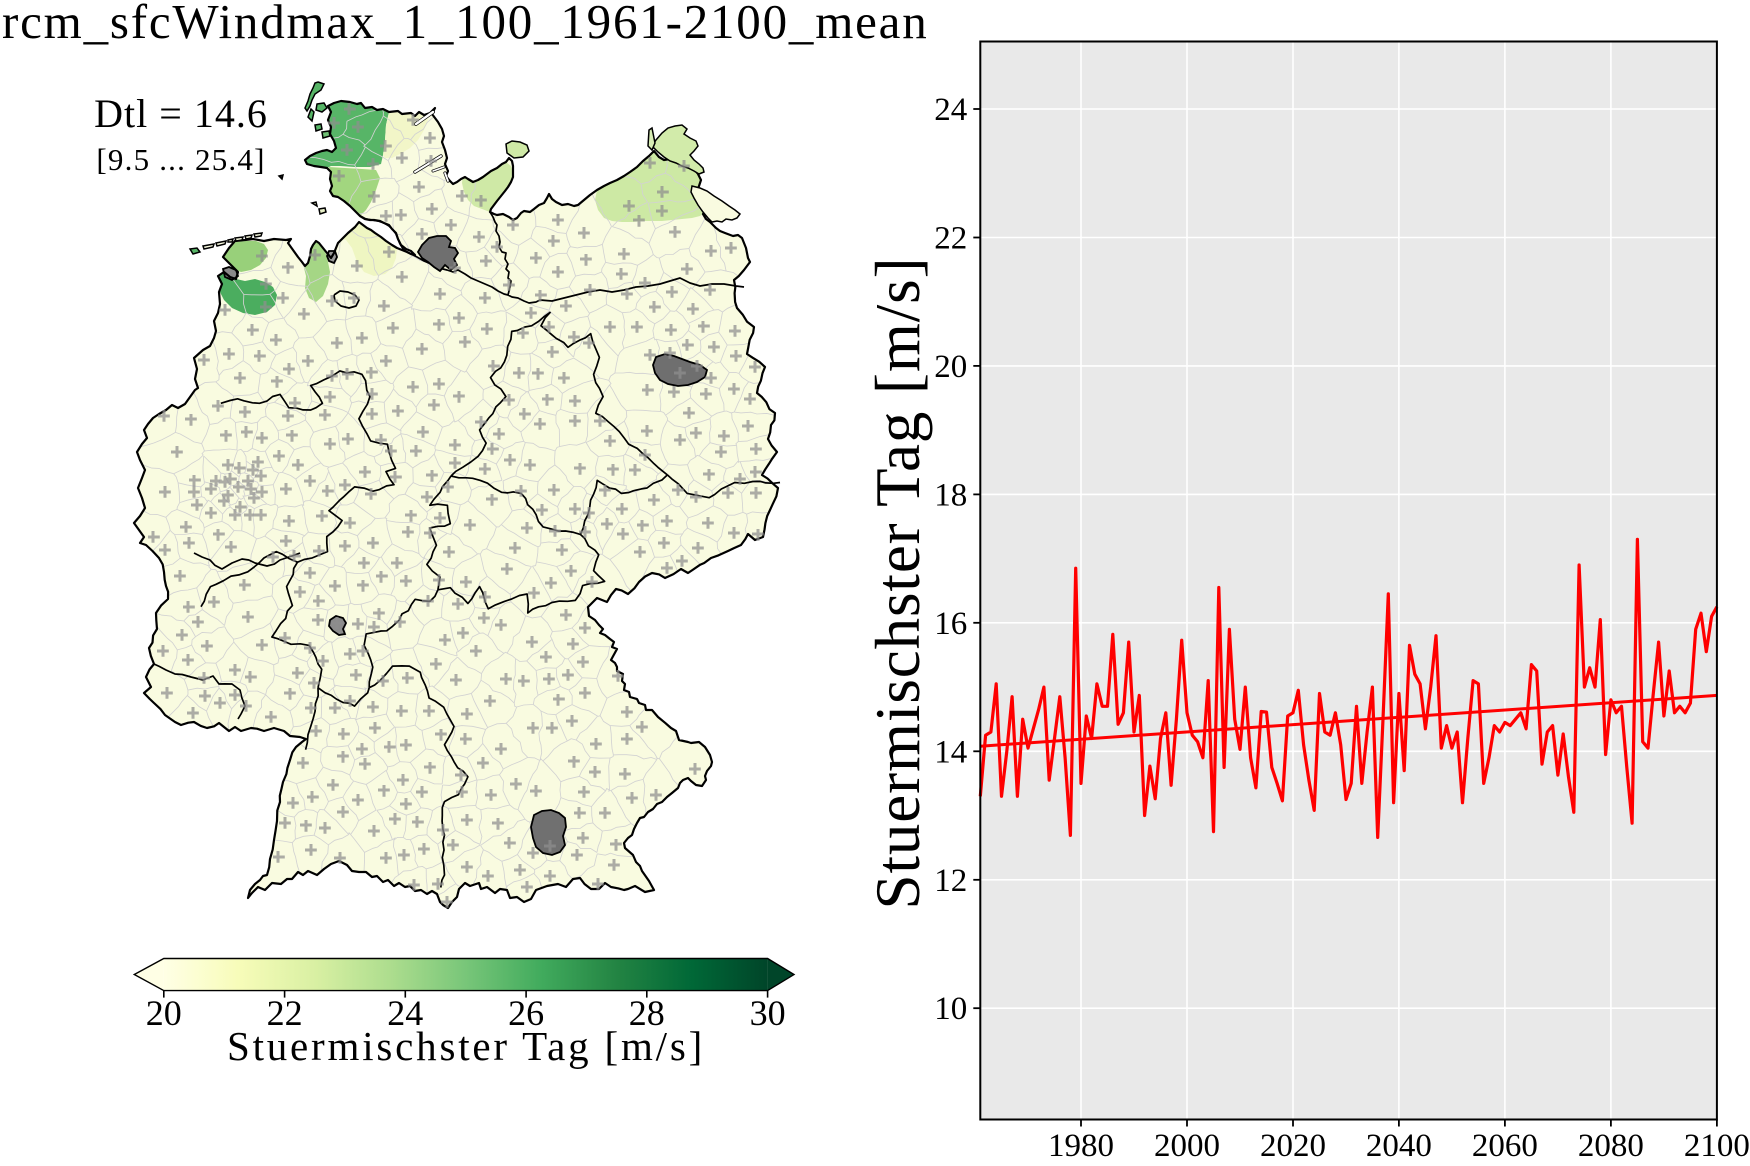 This screenshot has width=1750, height=1166. What do you see at coordinates (1399, 1144) in the screenshot?
I see `svg-text: 2040` at bounding box center [1399, 1144].